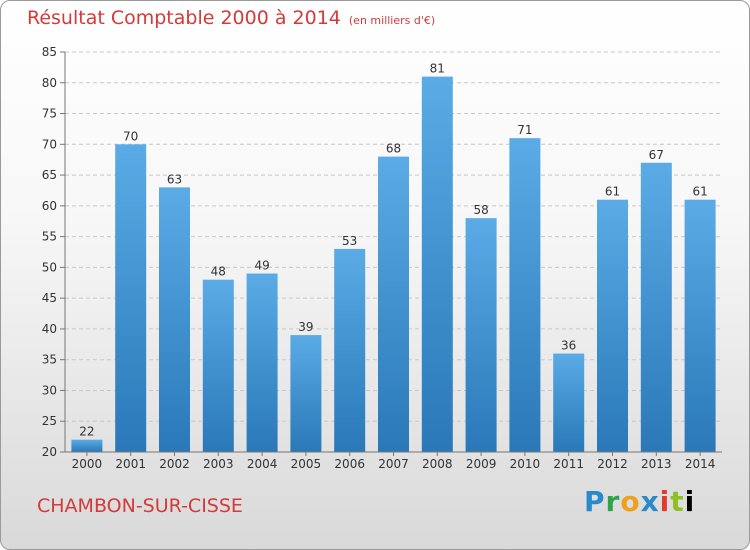 This screenshot has width=750, height=550. Describe the element at coordinates (49, 237) in the screenshot. I see `y-tick-label: 55` at that location.